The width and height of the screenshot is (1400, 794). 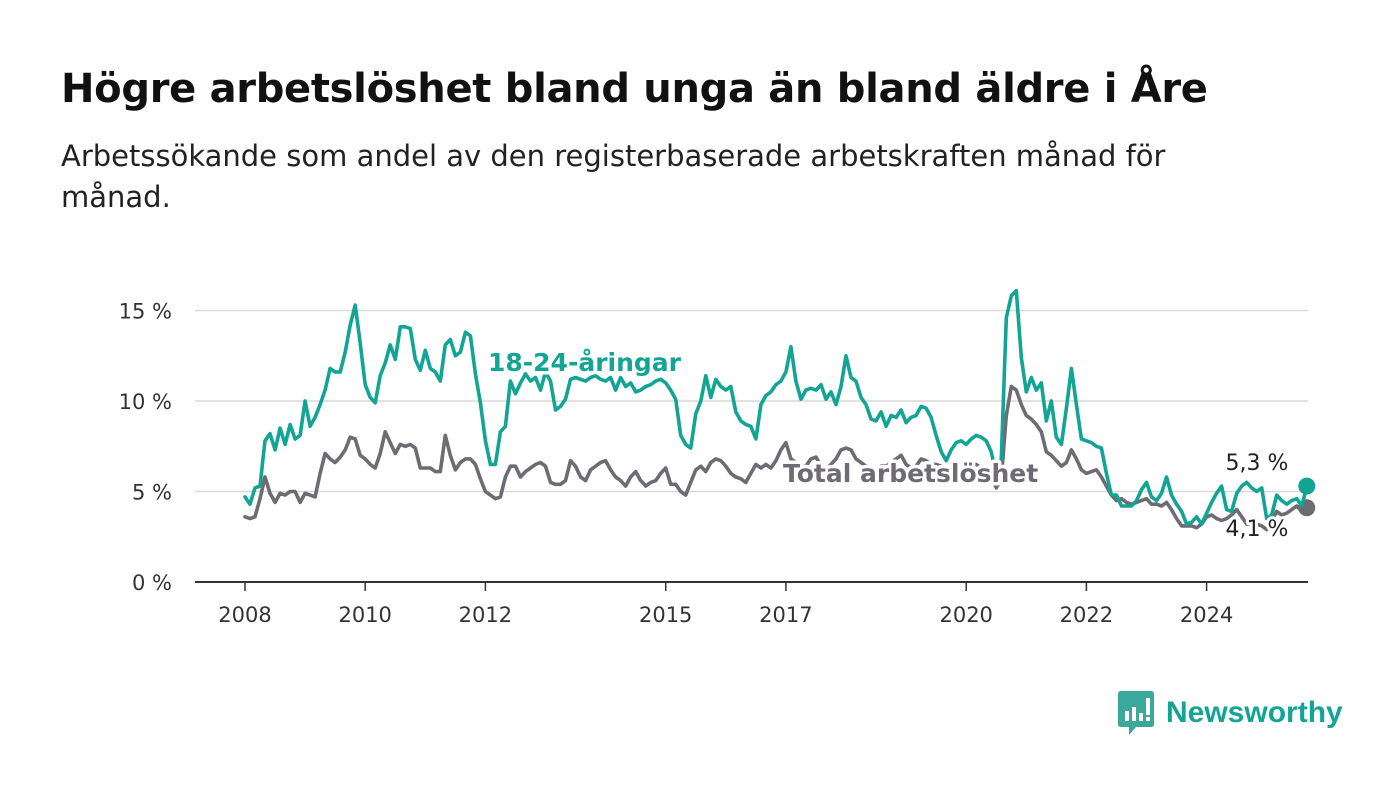 What do you see at coordinates (145, 402) in the screenshot?
I see `y-tick-label: 10 %` at bounding box center [145, 402].